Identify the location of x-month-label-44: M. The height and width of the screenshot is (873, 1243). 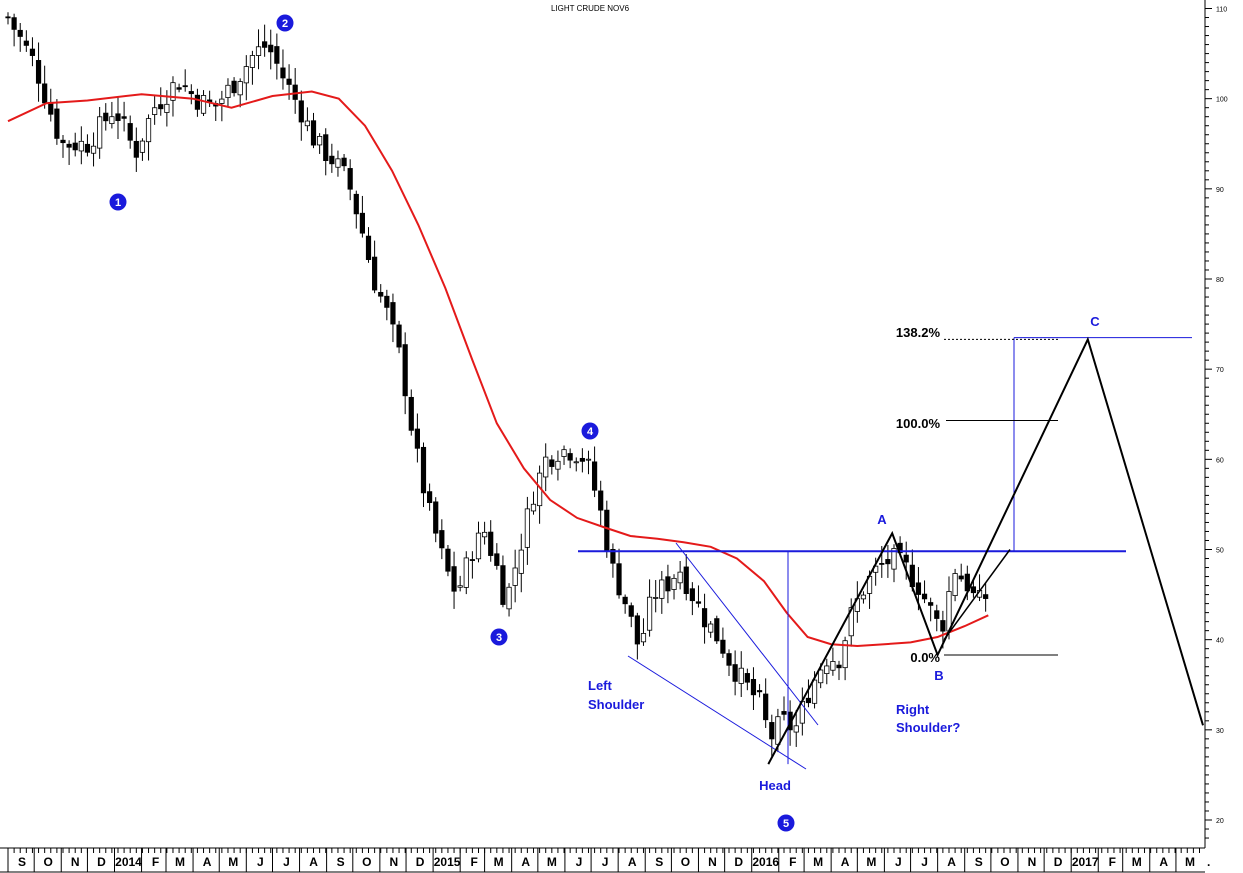
(1190, 862).